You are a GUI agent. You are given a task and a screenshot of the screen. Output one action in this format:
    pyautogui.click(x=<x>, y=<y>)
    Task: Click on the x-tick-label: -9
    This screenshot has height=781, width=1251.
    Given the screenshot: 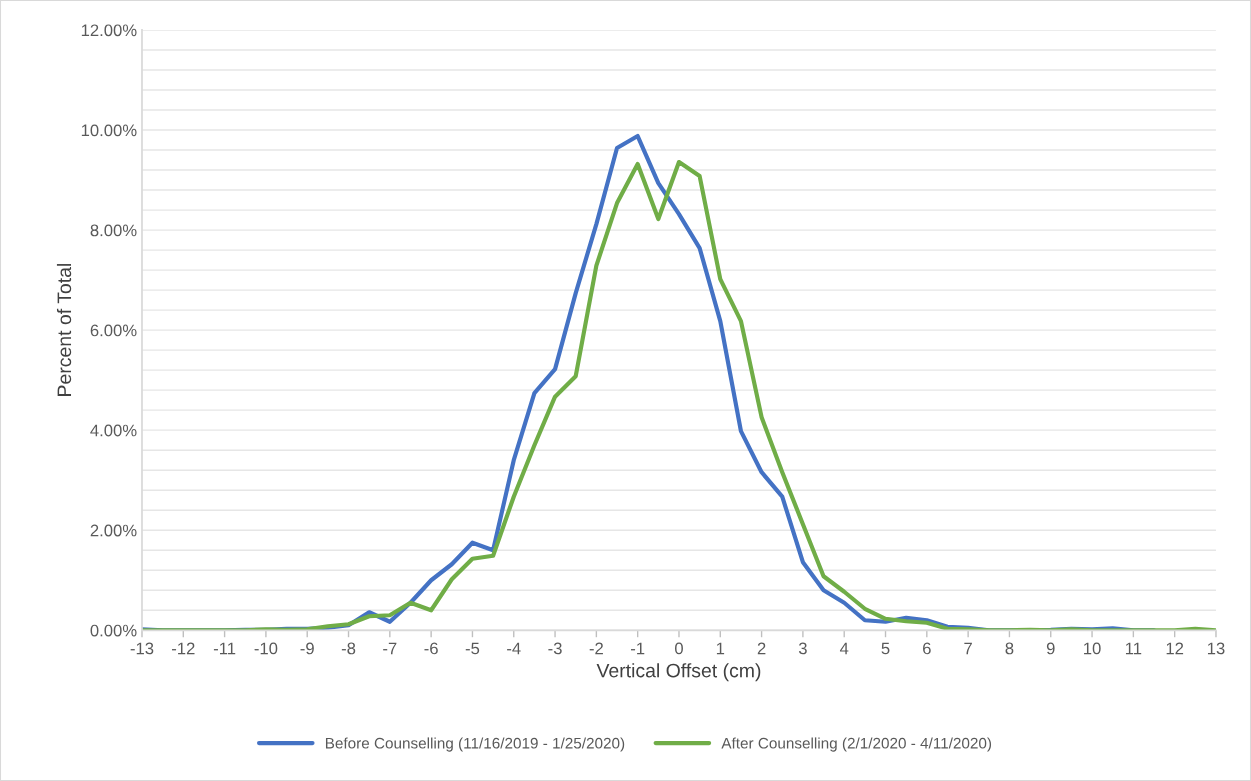 What is the action you would take?
    pyautogui.click(x=307, y=648)
    